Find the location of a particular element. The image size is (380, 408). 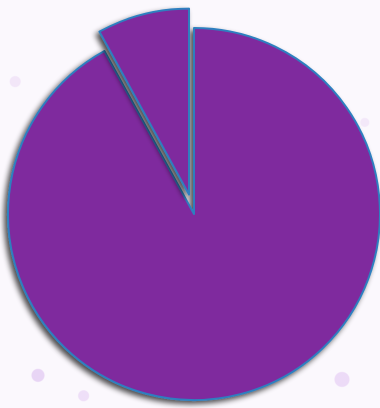

pie-slice-exploded is located at coordinates (144, 101).